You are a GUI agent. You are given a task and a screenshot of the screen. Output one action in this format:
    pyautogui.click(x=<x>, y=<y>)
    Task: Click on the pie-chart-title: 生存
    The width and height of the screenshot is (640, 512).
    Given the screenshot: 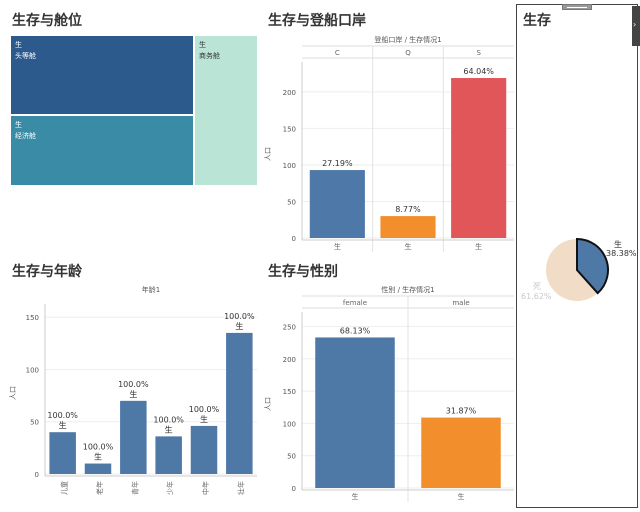 What is the action you would take?
    pyautogui.click(x=537, y=21)
    